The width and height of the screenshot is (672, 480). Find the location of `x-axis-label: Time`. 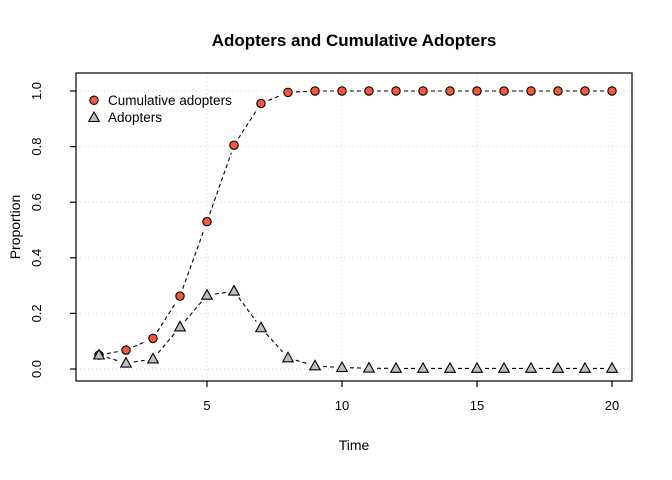

x-axis-label: Time is located at coordinates (354, 445).